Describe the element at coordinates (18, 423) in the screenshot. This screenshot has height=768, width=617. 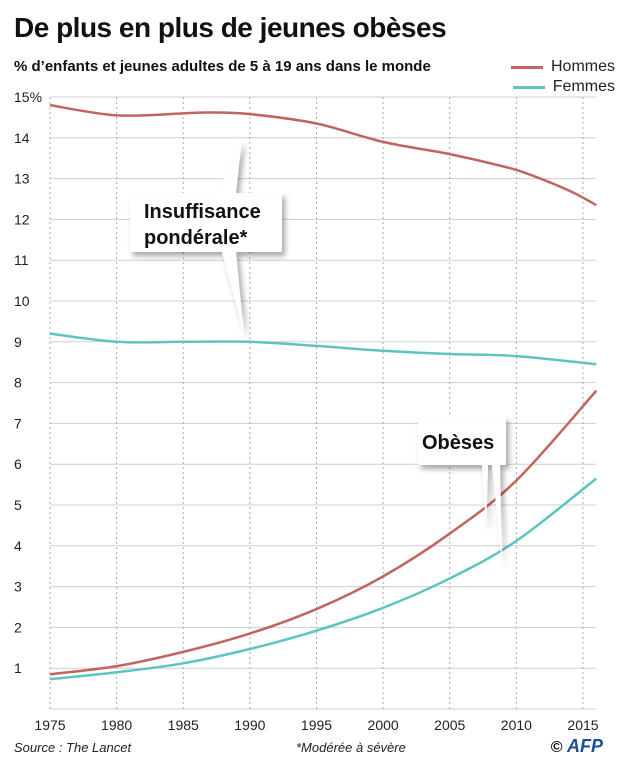
I see `y-tick-label: 7` at that location.